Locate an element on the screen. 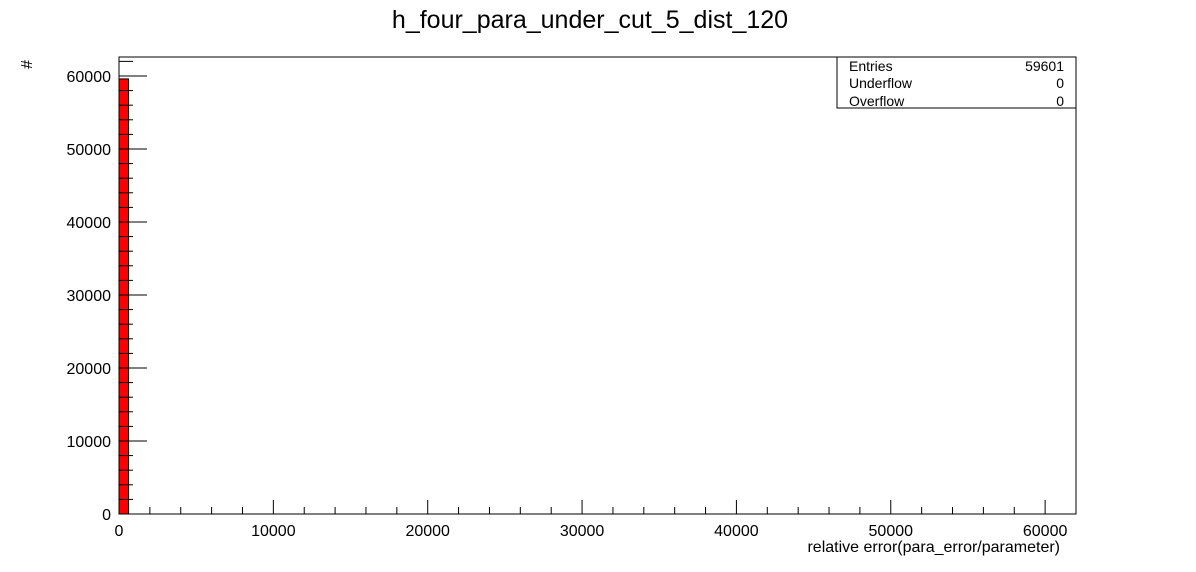 Image resolution: width=1196 pixels, height=572 pixels. y-tick-label-2: 20000 is located at coordinates (89, 369).